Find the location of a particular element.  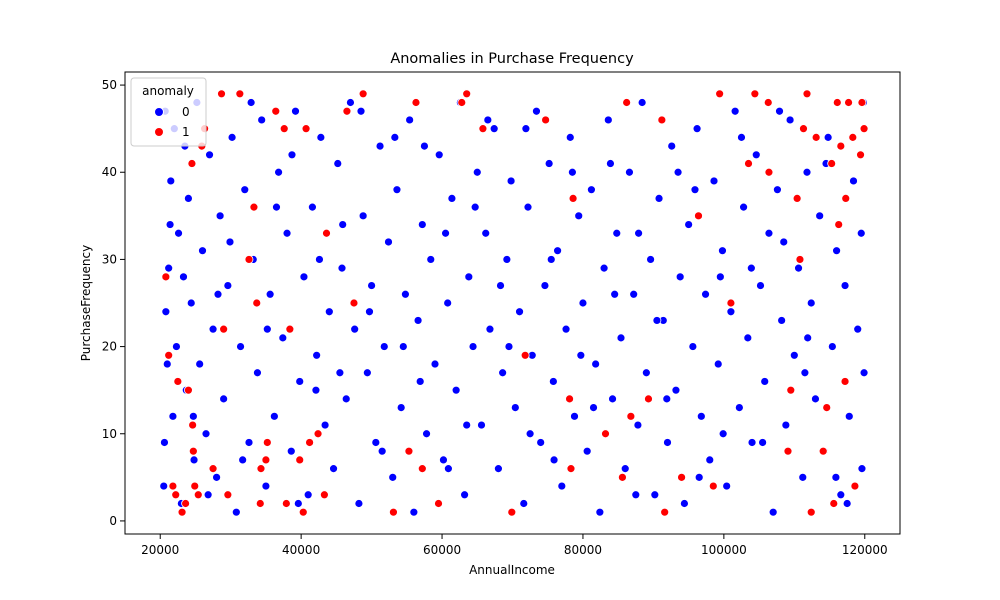

y-tick-label: 20 is located at coordinates (109, 347).